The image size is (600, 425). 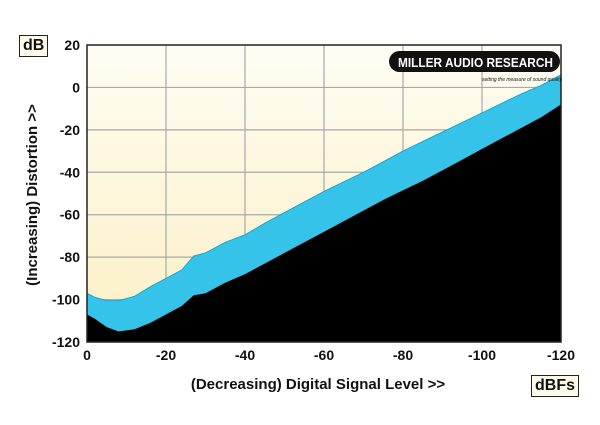 What do you see at coordinates (522, 80) in the screenshot?
I see `logo-tagline: setting the measure of sound quality` at bounding box center [522, 80].